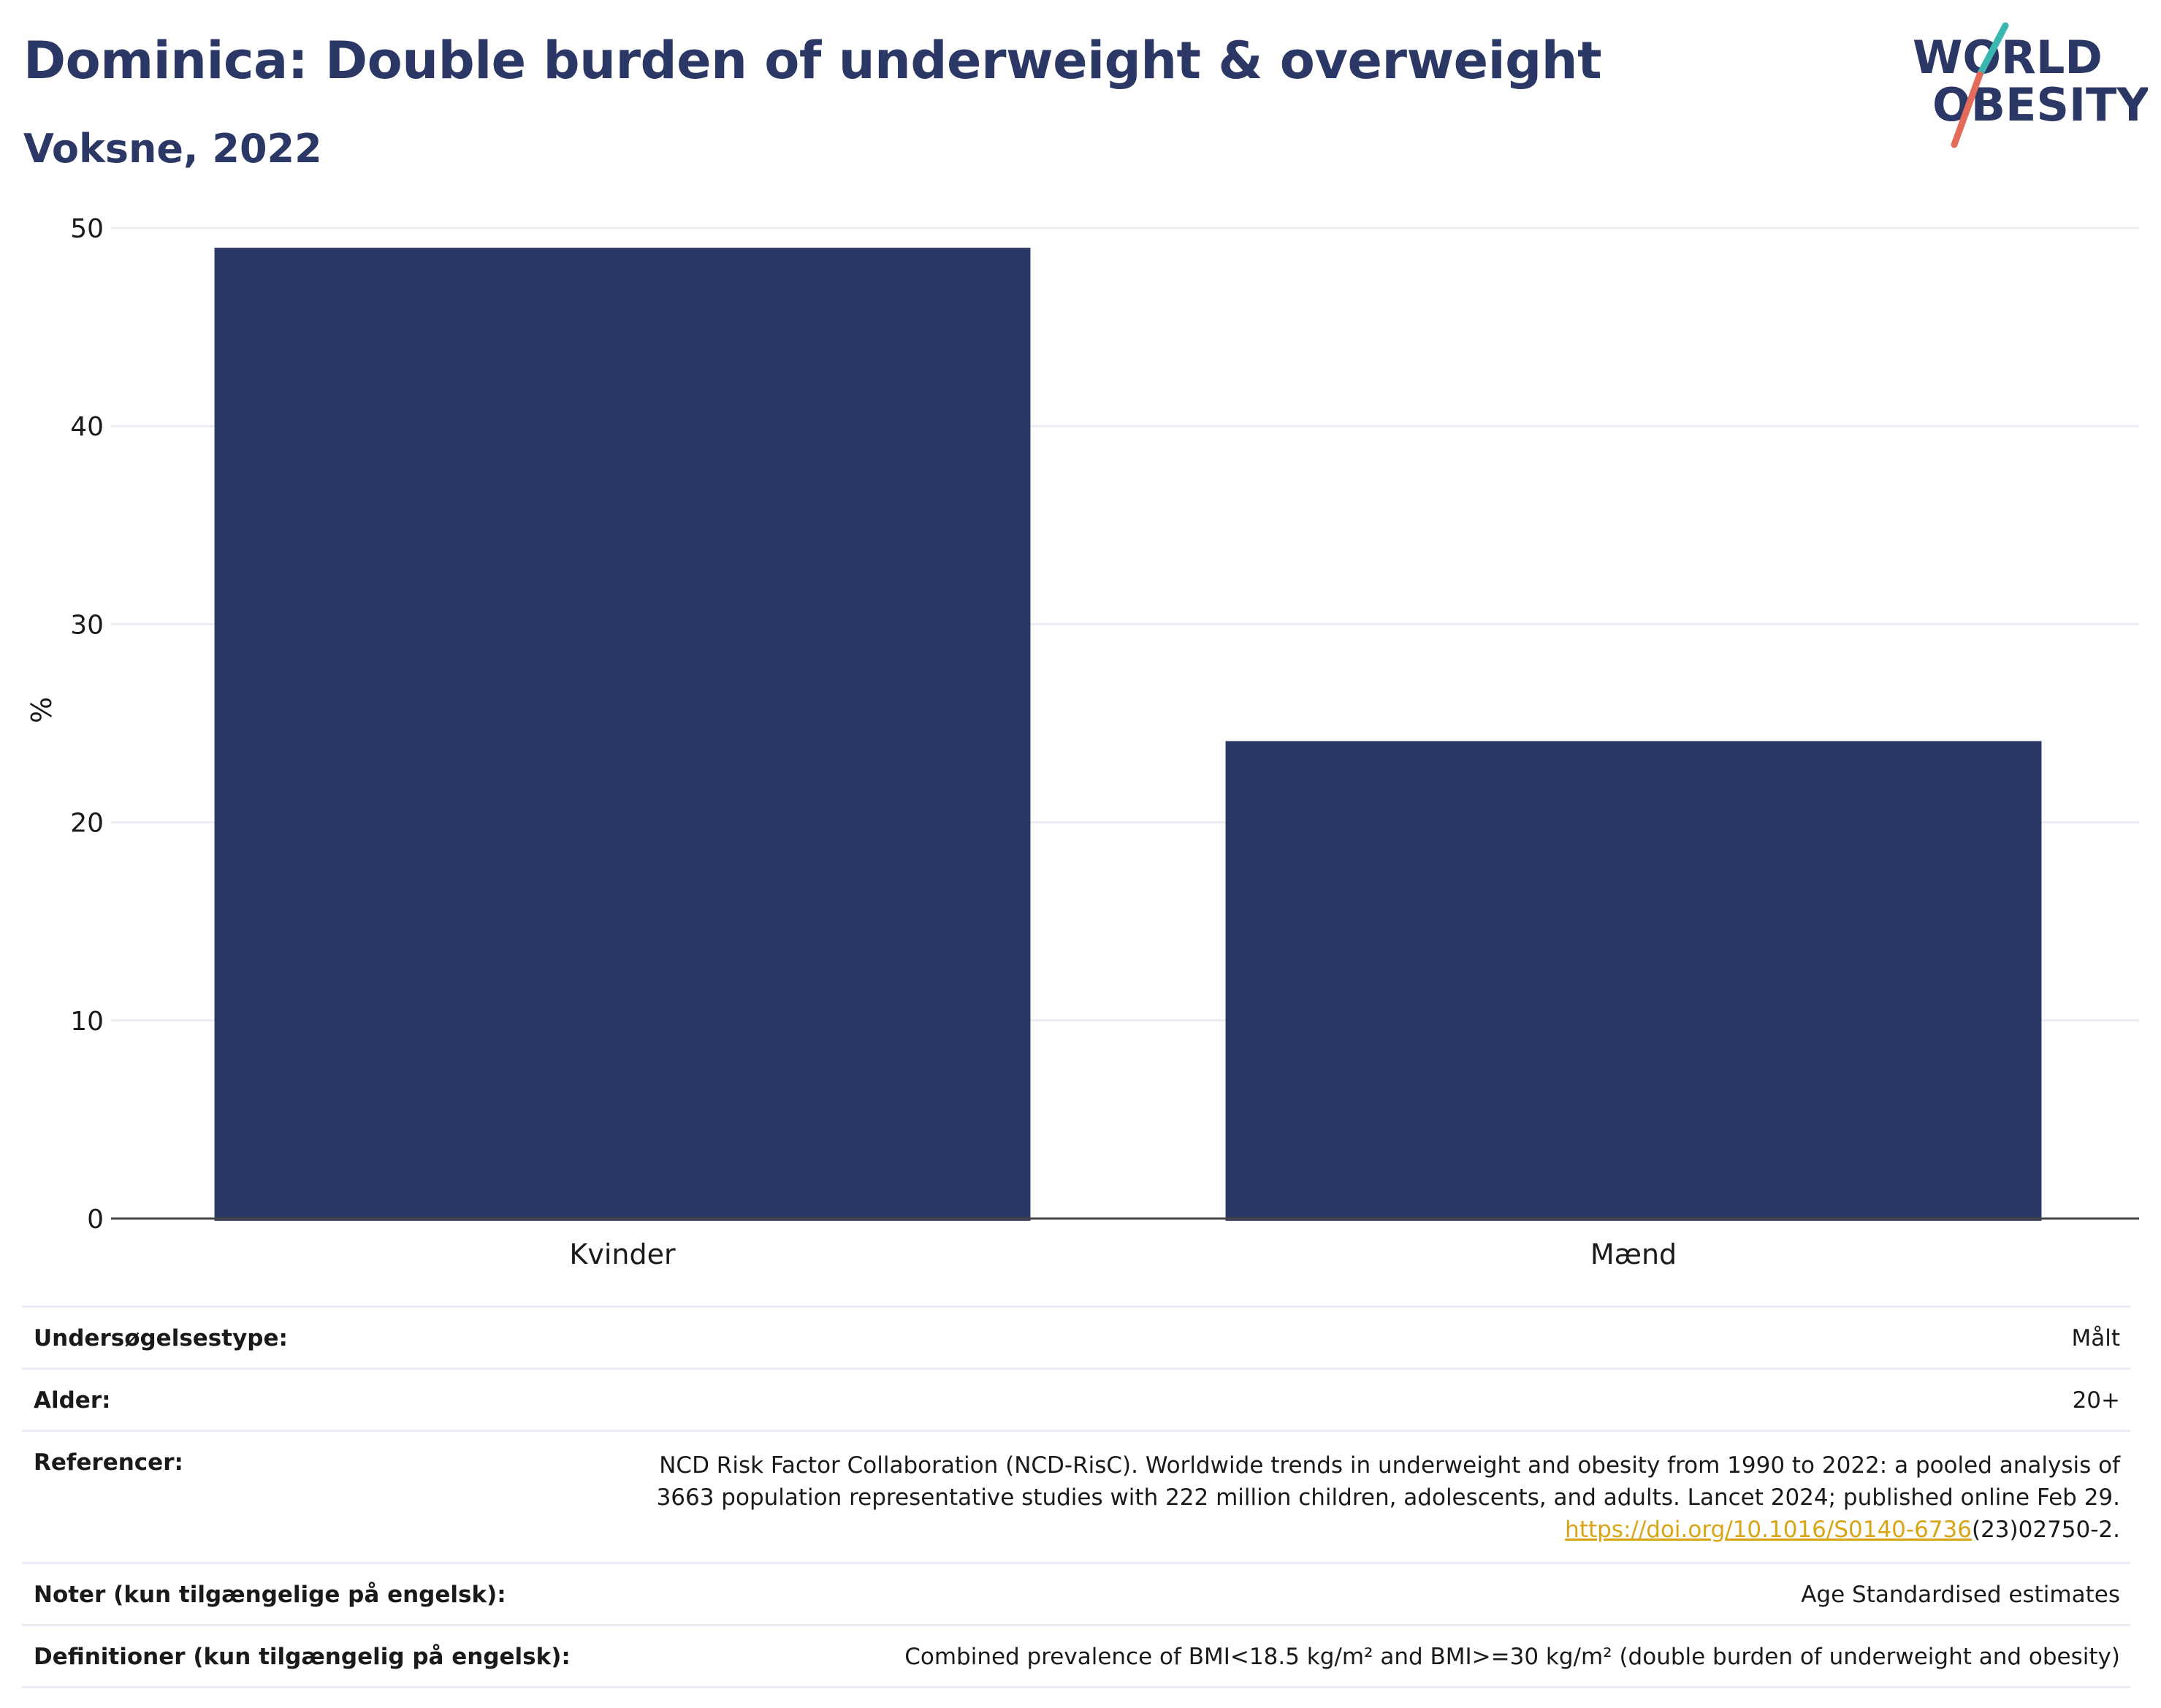 The width and height of the screenshot is (2161, 1708). I want to click on world-obesity-logo: WORLD OBESITY, so click(2031, 85).